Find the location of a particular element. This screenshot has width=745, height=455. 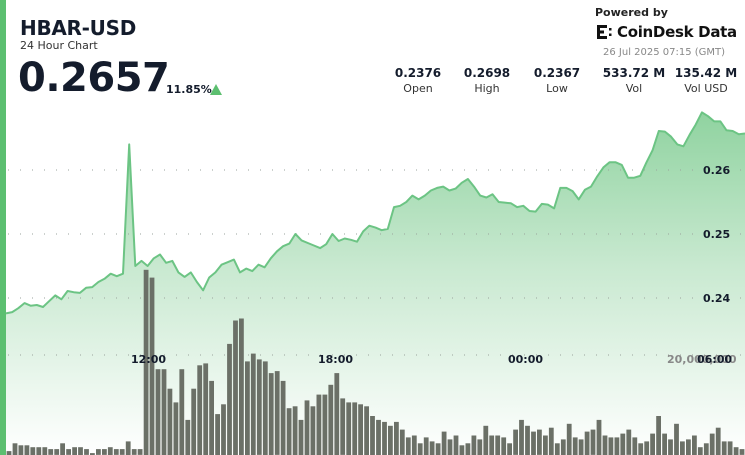

stat-value: 0.2376 is located at coordinates (418, 73).